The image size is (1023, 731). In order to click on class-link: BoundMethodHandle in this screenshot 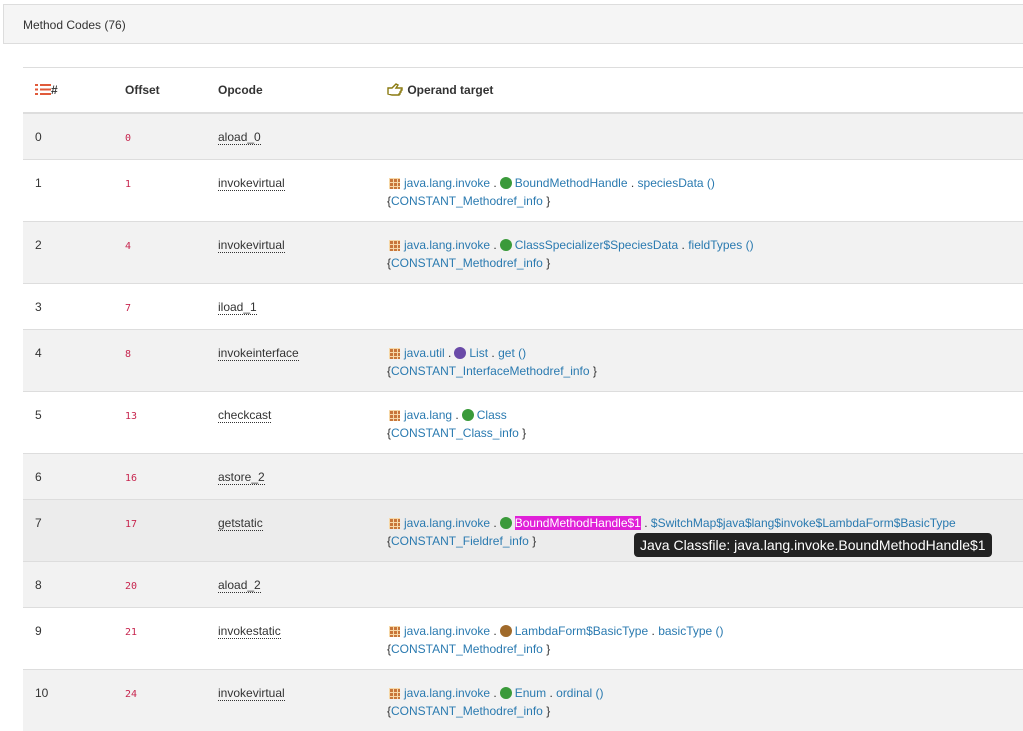, I will do `click(571, 183)`.